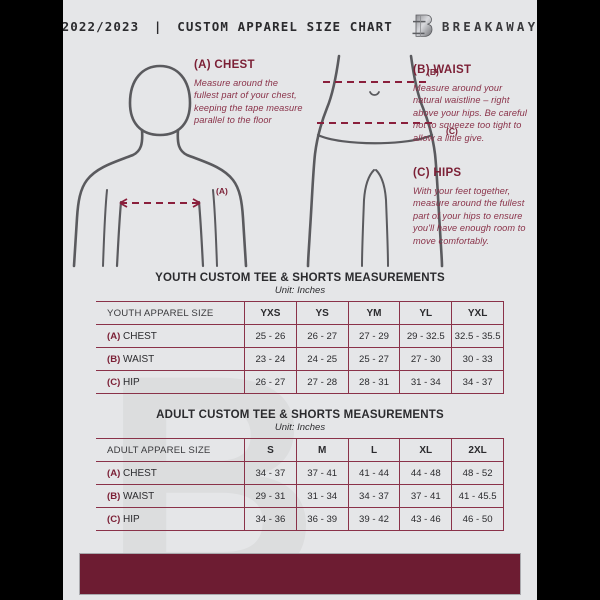  I want to click on table-header-row: YOUTH APPAREL SIZE YXS YS YM YL YXL, so click(300, 313).